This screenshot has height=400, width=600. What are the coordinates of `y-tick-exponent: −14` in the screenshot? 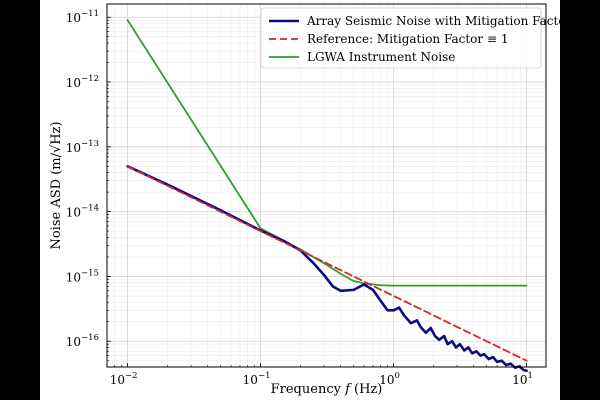 It's located at (90, 209).